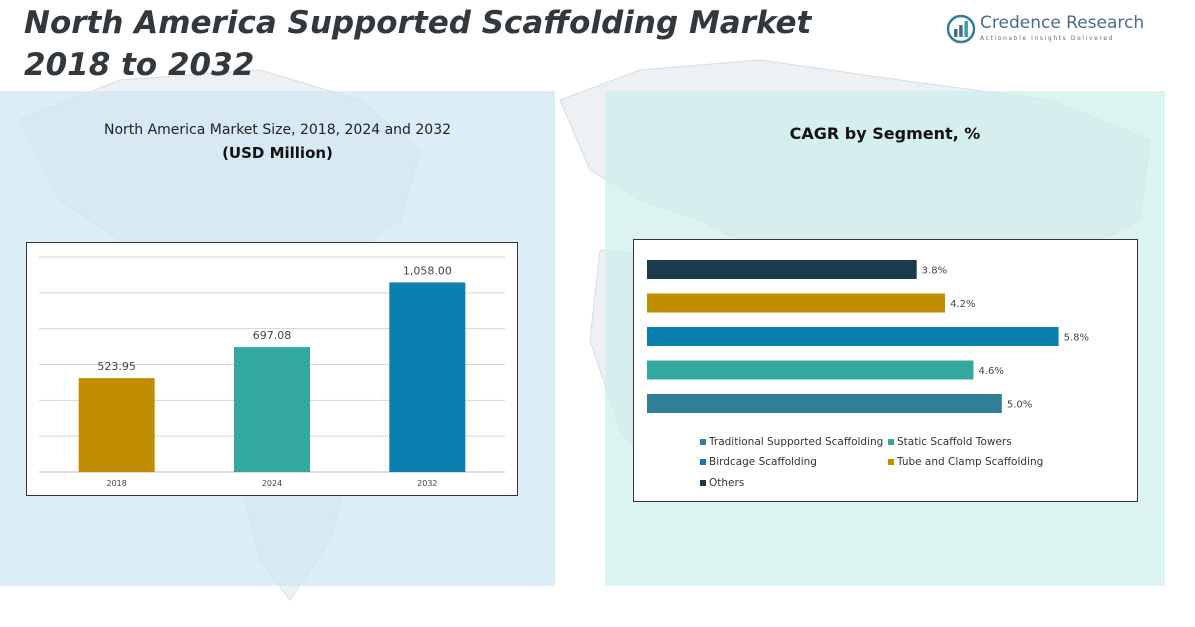 The image size is (1195, 627). I want to click on hbar-value-label: 5.8%, so click(1076, 338).